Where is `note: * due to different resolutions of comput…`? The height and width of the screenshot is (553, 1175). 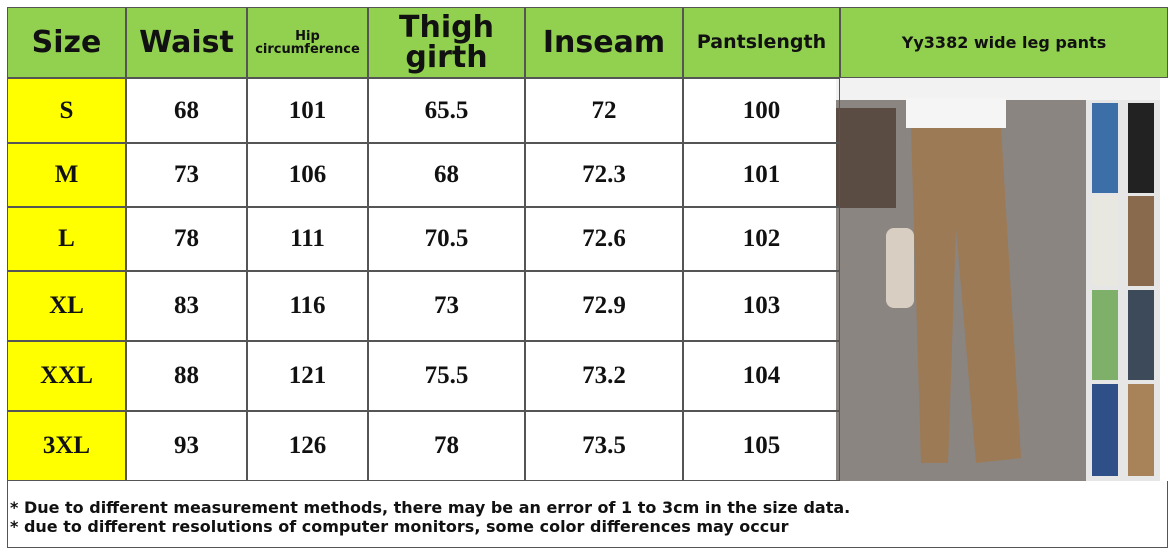 note: * due to different resolutions of comput… is located at coordinates (399, 526).